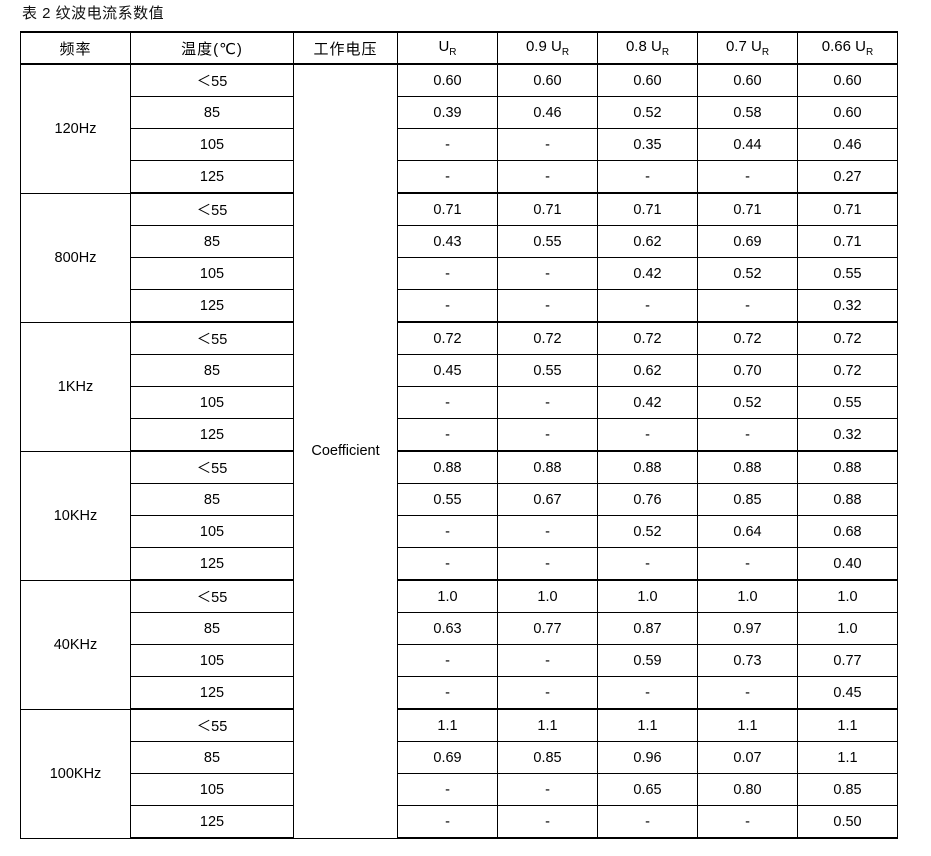  What do you see at coordinates (647, 628) in the screenshot?
I see `coefficient-cell: 0.87` at bounding box center [647, 628].